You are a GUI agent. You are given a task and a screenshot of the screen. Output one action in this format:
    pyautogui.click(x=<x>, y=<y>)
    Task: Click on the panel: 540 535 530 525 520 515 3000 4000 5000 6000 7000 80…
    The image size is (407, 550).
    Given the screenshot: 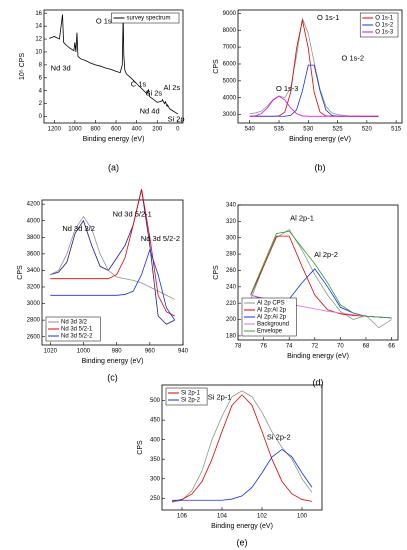 What is the action you would take?
    pyautogui.click(x=308, y=90)
    